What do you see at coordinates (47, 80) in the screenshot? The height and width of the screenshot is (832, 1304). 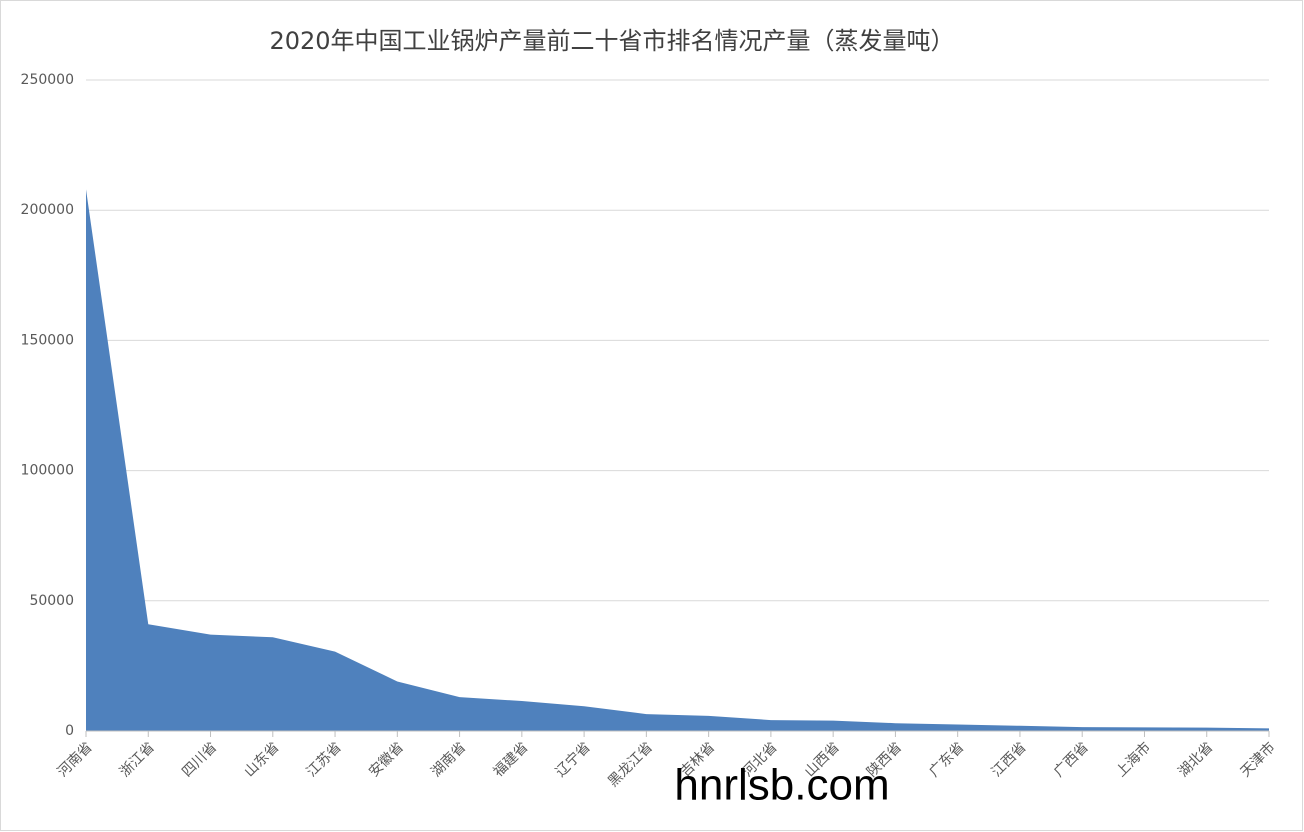 I see `y-tick-label: 250000` at bounding box center [47, 80].